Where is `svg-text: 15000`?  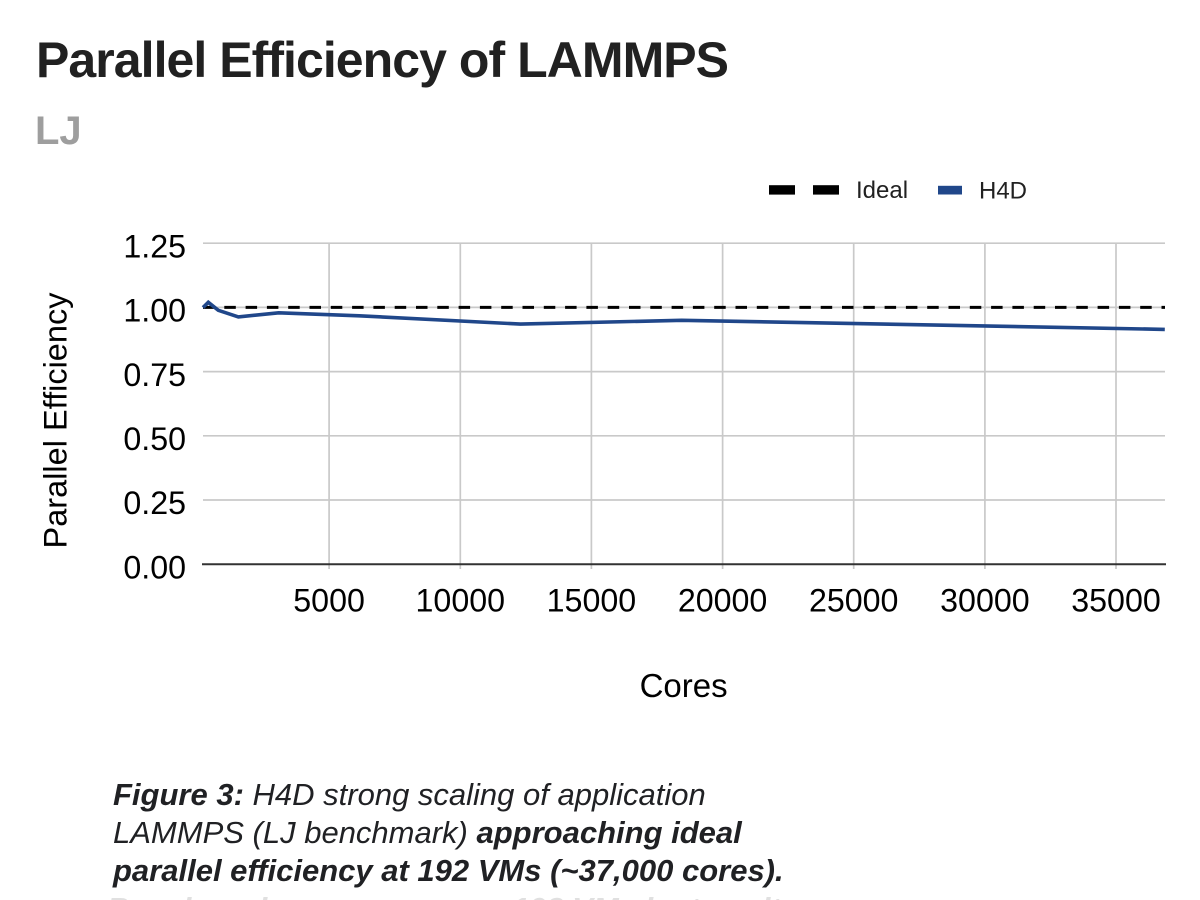
svg-text: 15000 is located at coordinates (592, 601).